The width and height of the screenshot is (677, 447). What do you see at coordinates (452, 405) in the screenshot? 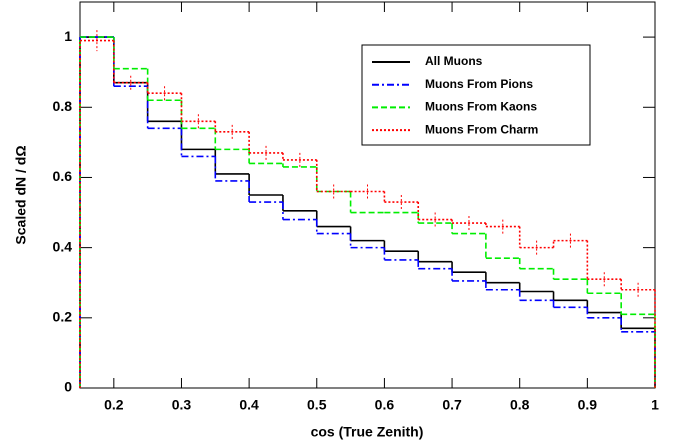
I see `x-tick-label: 0.7` at bounding box center [452, 405].